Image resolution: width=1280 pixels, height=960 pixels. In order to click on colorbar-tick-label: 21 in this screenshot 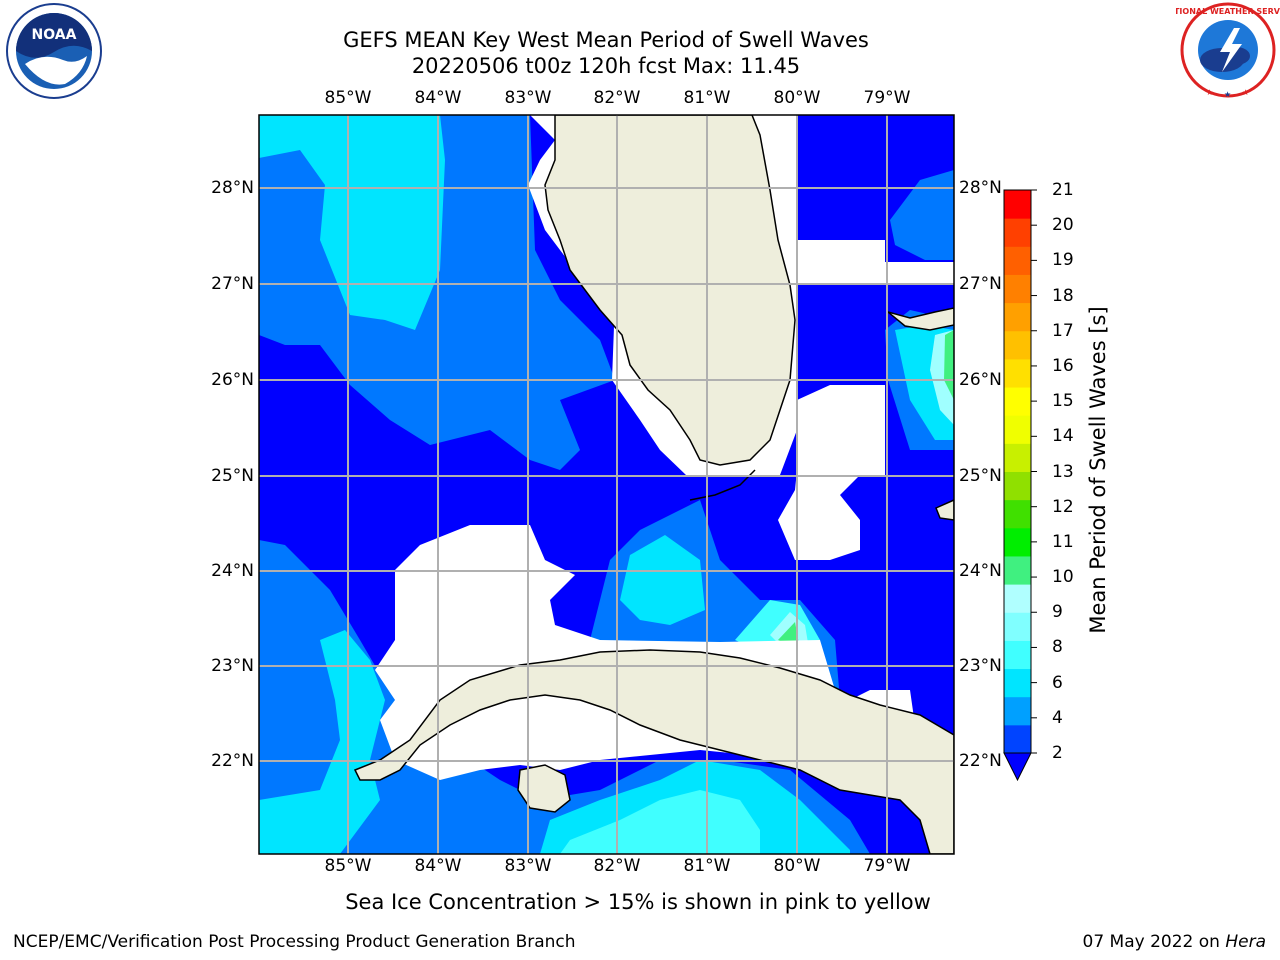, I will do `click(1063, 190)`.